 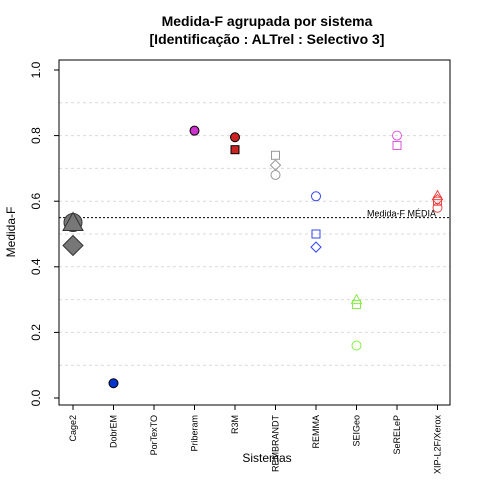 What do you see at coordinates (114, 431) in the screenshot?
I see `x-tick-label: DobrEM` at bounding box center [114, 431].